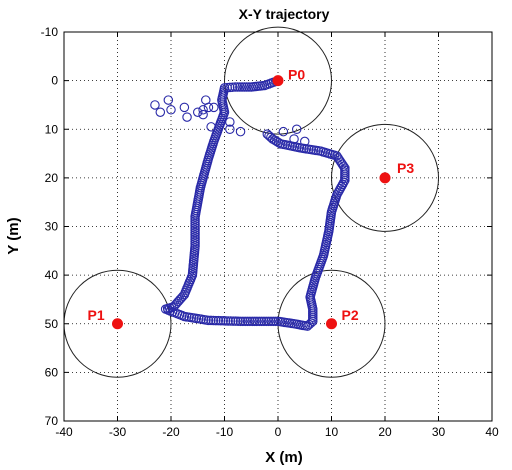  I want to click on y-tick-label: 50, so click(52, 324).